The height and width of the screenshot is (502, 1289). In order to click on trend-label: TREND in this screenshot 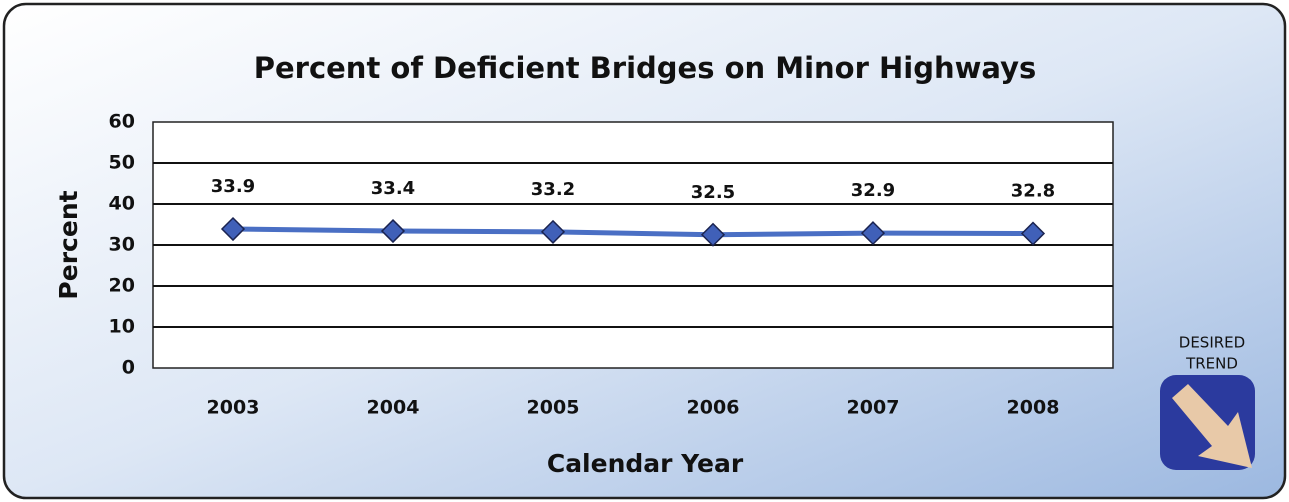, I will do `click(1211, 364)`.